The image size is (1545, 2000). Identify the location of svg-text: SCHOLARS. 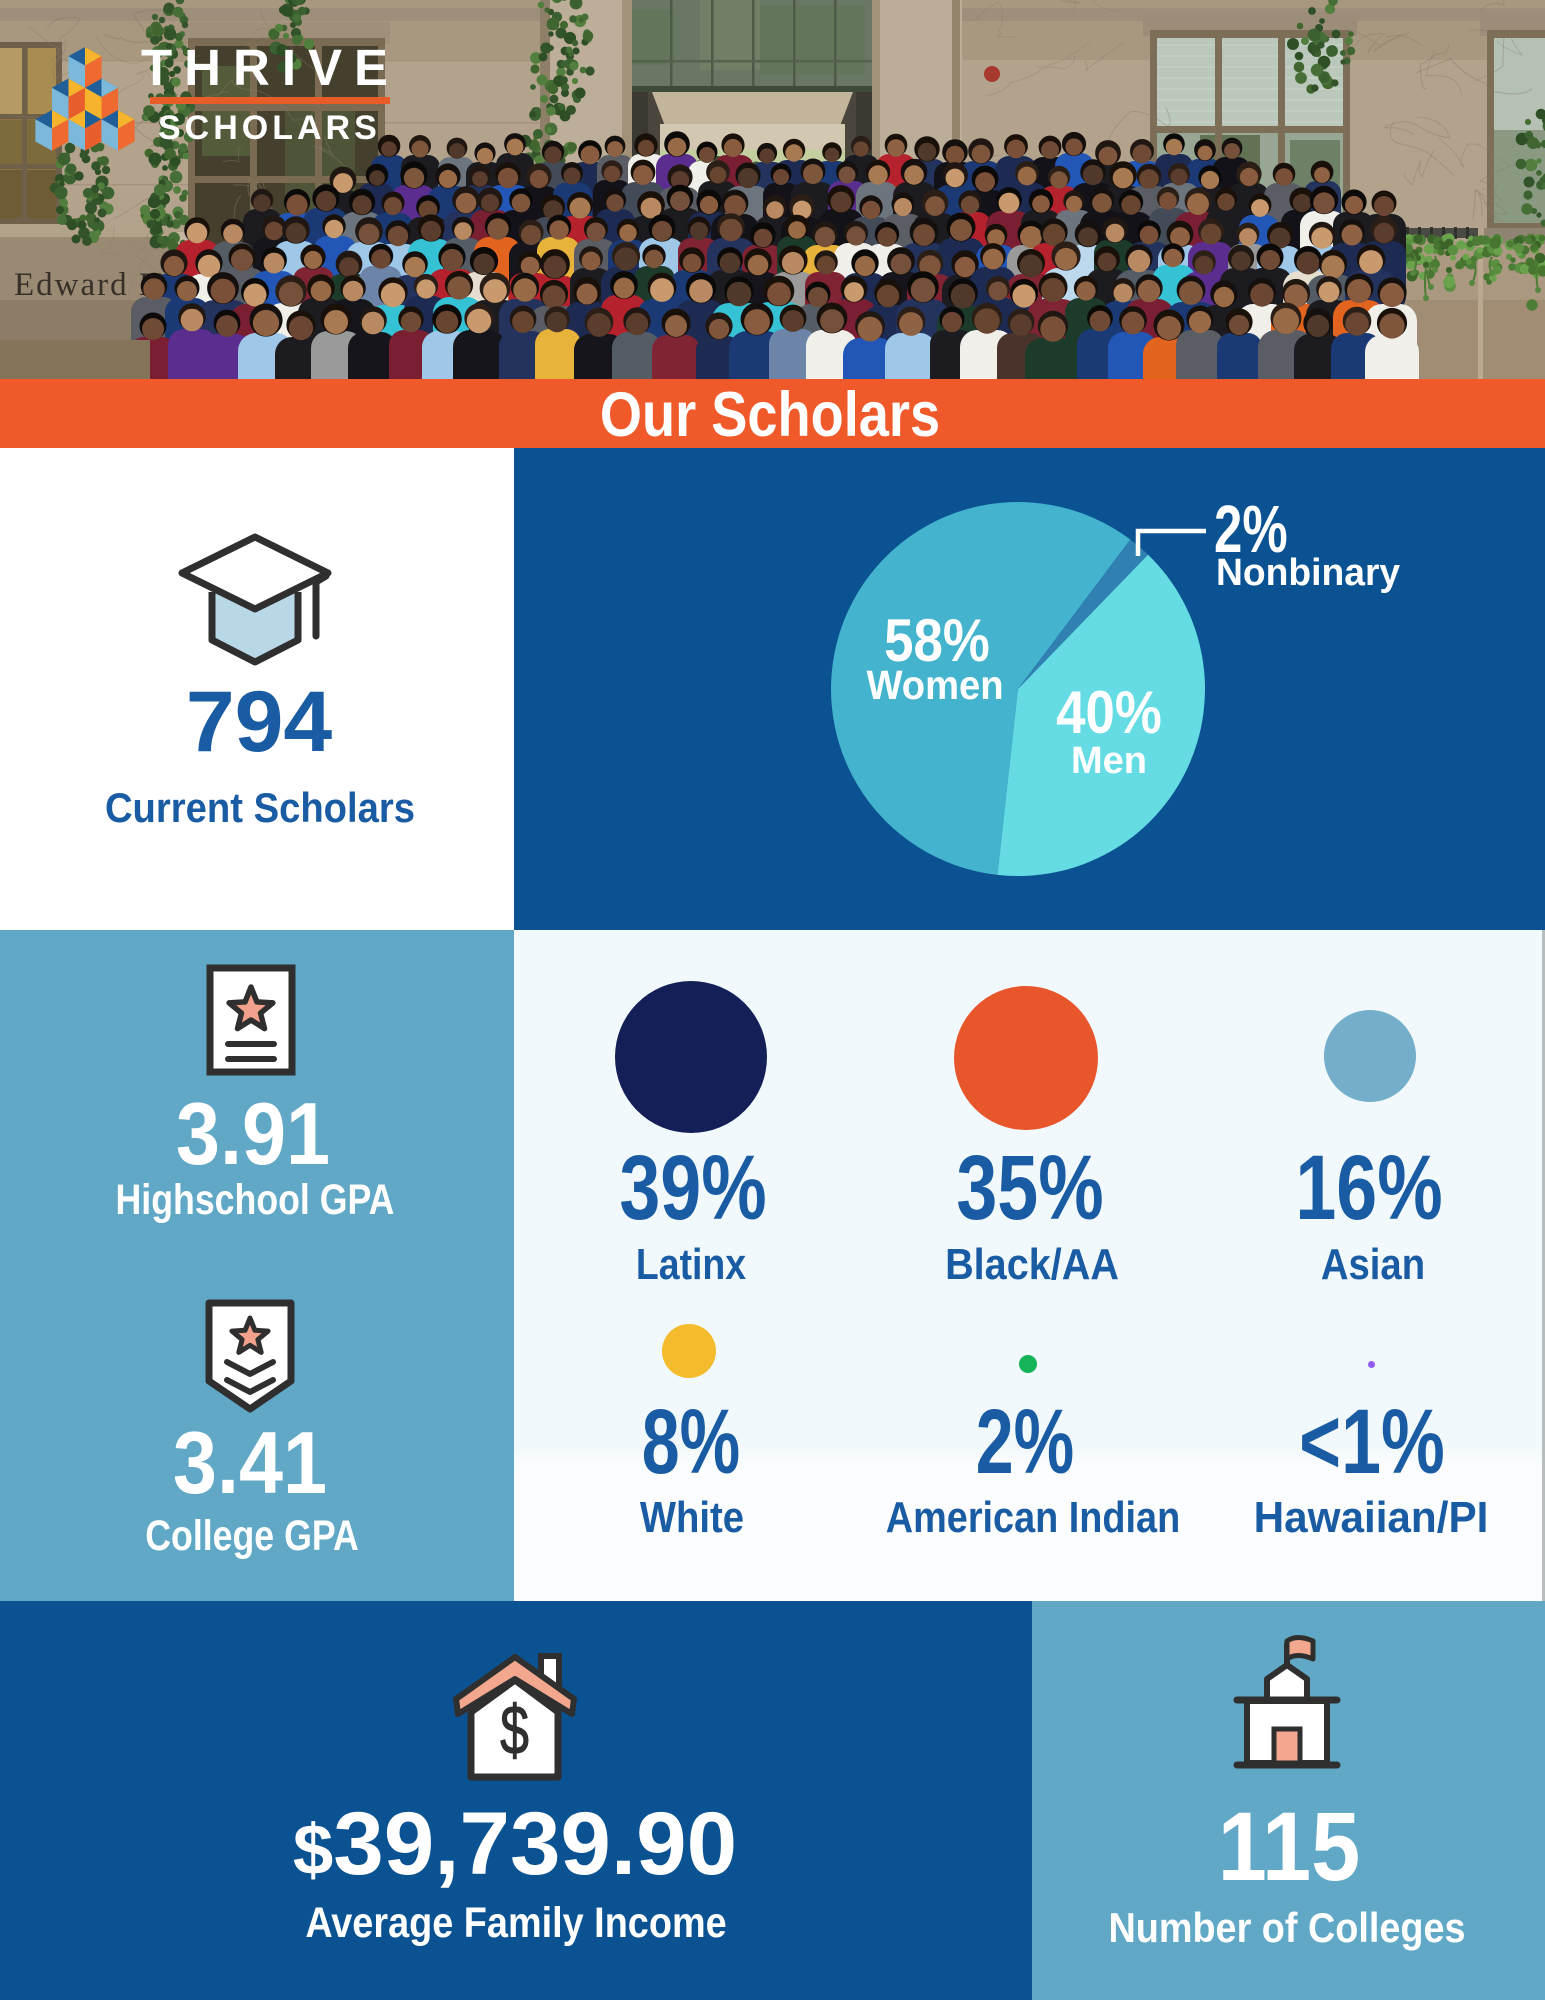
(269, 128).